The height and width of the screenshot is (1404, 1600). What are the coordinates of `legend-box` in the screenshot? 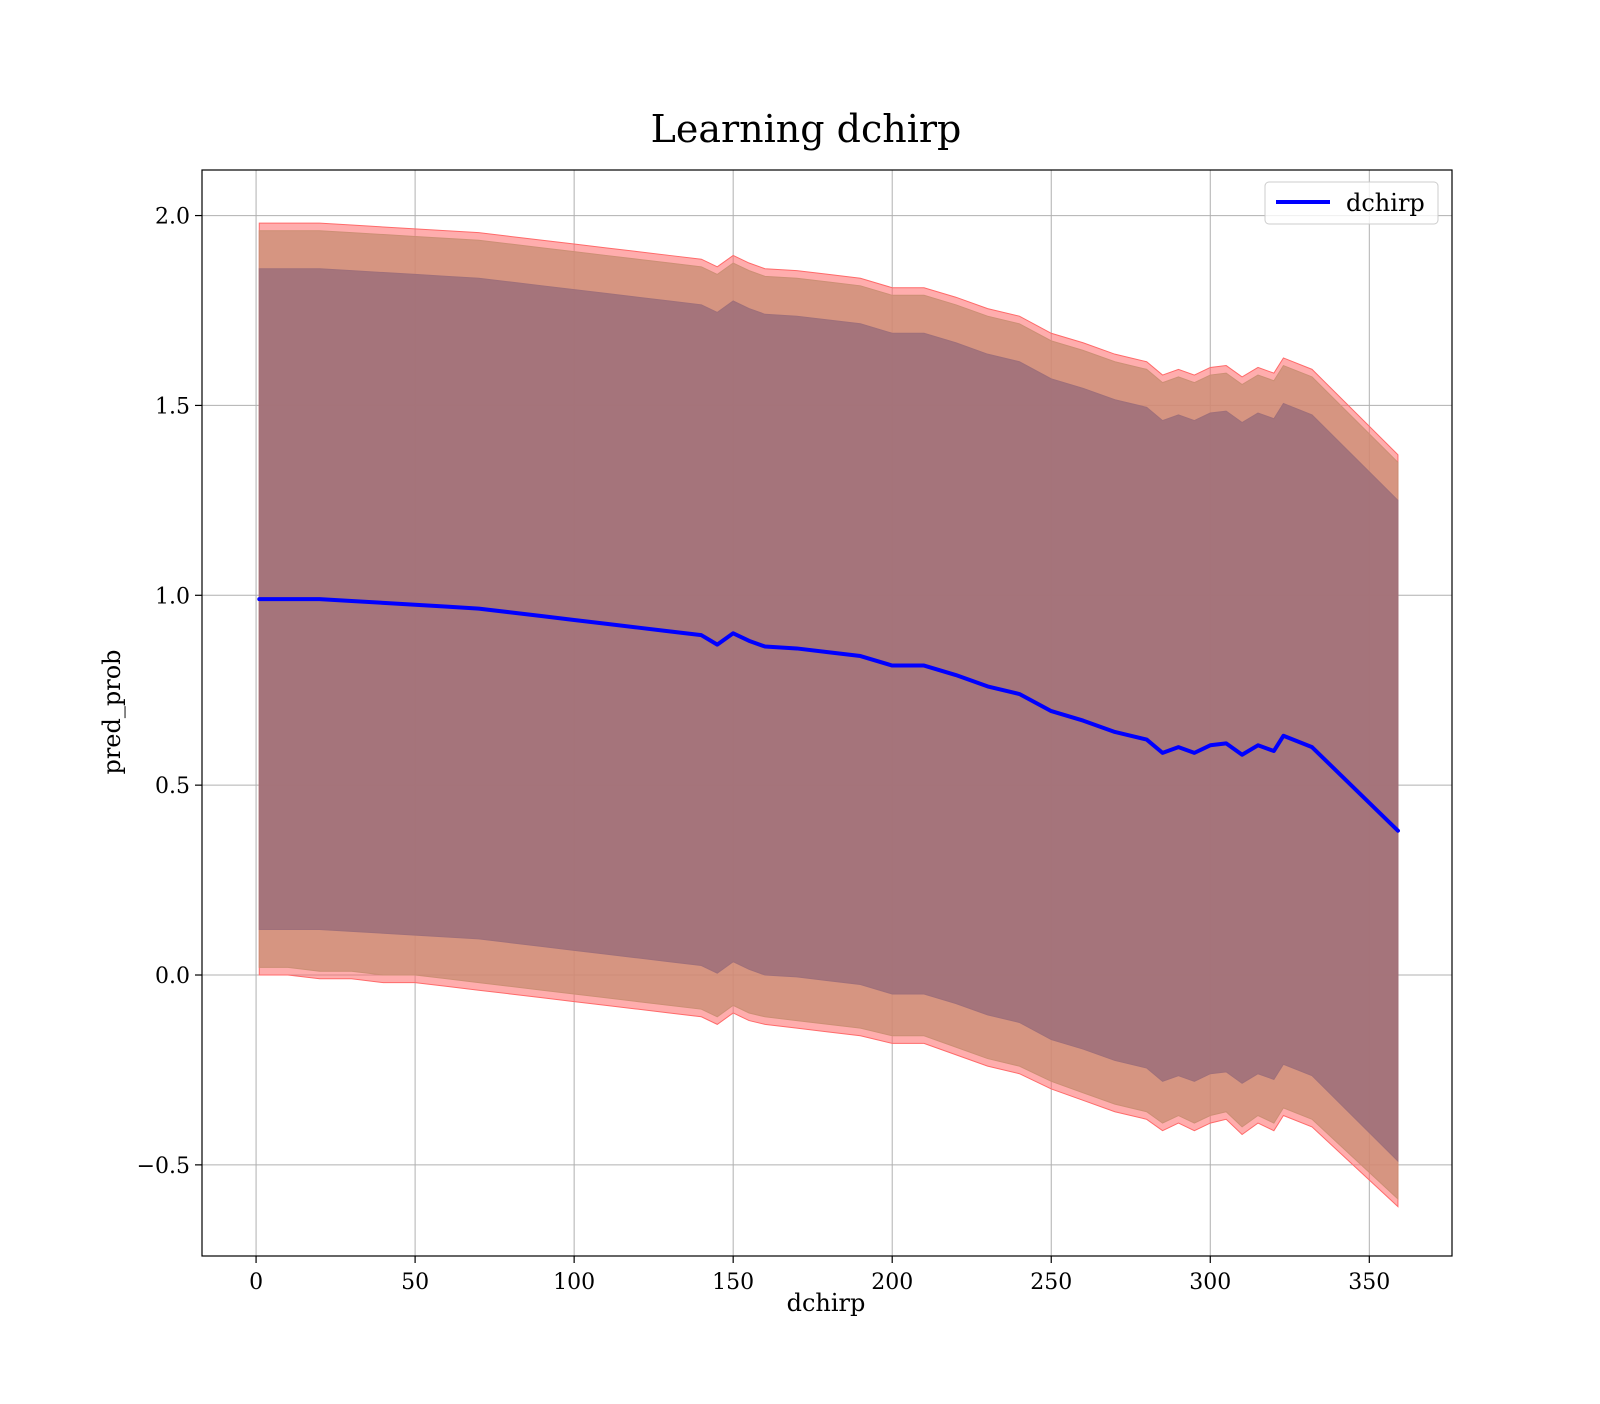 It's located at (1351, 203).